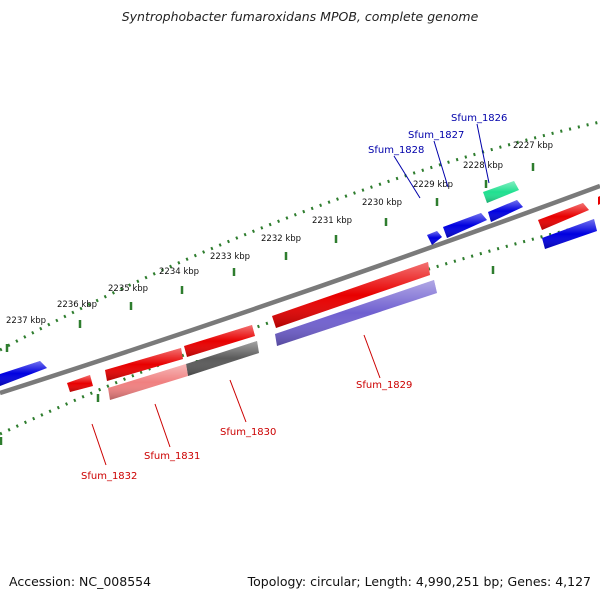 The image size is (600, 600). I want to click on gene-label-sfum-1831: Sfum_1831, so click(172, 456).